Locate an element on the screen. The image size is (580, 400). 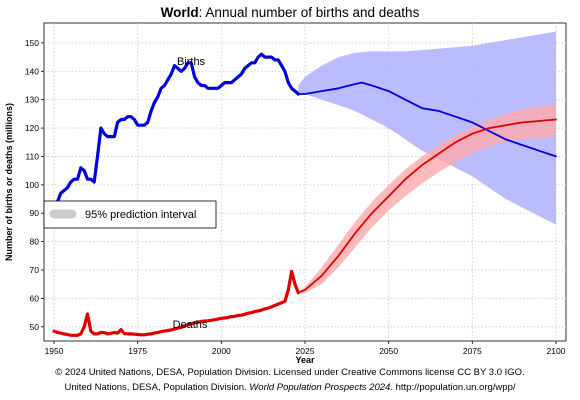
x-tick-label-2075: 2075 is located at coordinates (472, 351).